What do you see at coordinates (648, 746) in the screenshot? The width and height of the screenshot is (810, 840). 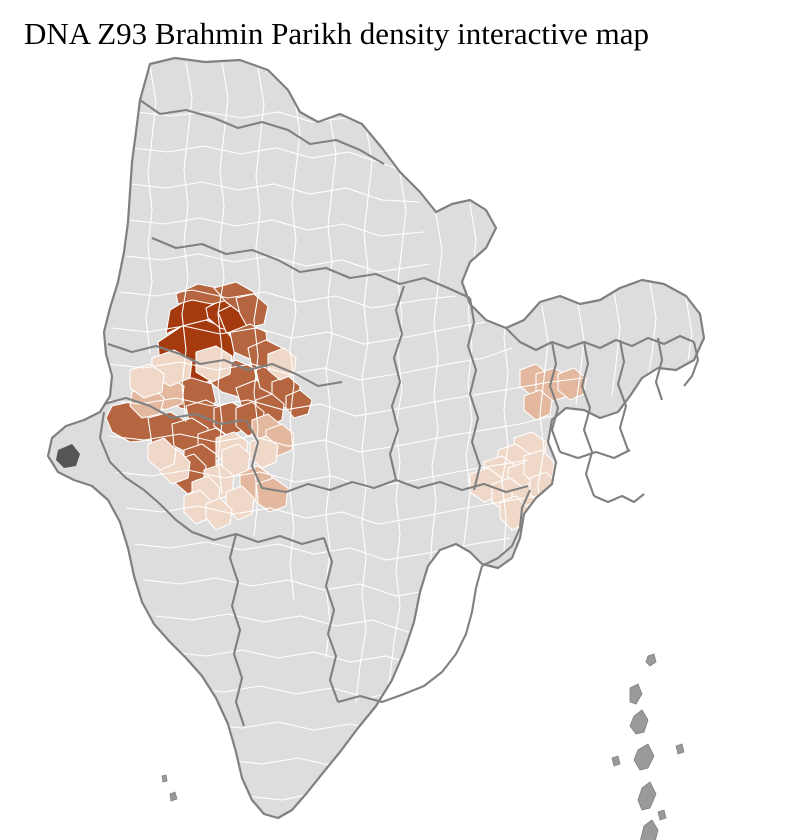 I see `island-group-andaman-nicobar` at bounding box center [648, 746].